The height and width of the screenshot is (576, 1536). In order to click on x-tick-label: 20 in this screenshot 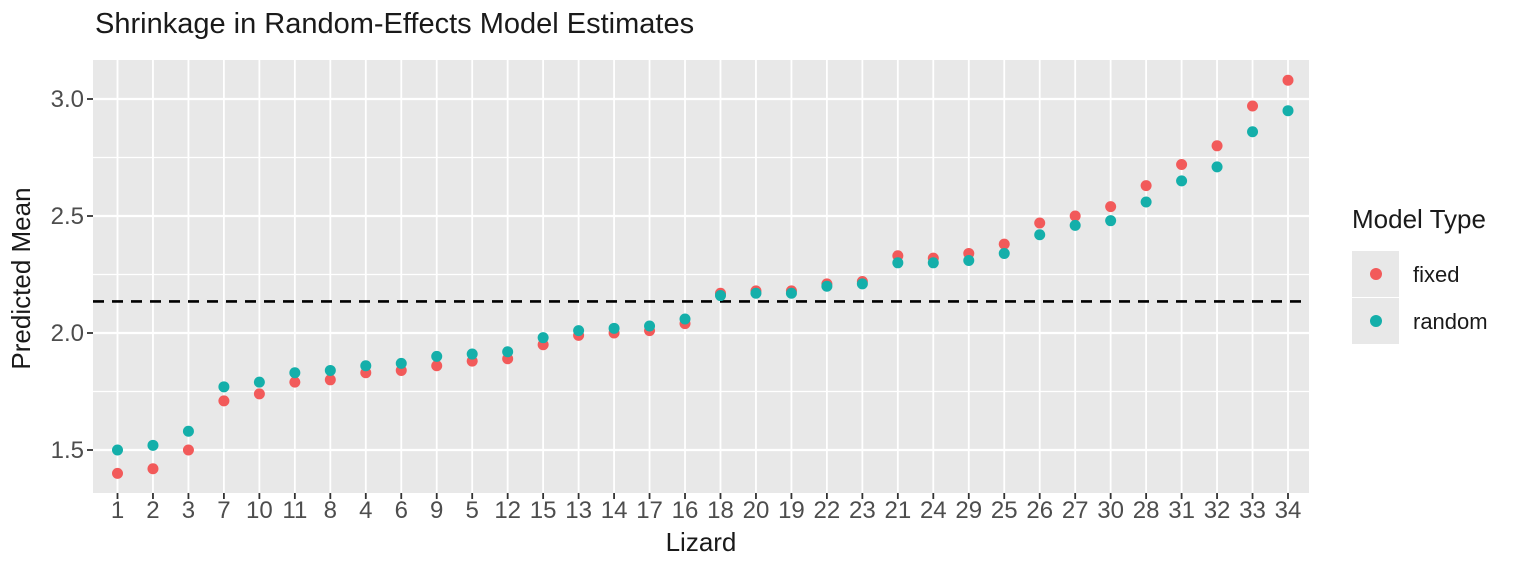, I will do `click(756, 510)`.